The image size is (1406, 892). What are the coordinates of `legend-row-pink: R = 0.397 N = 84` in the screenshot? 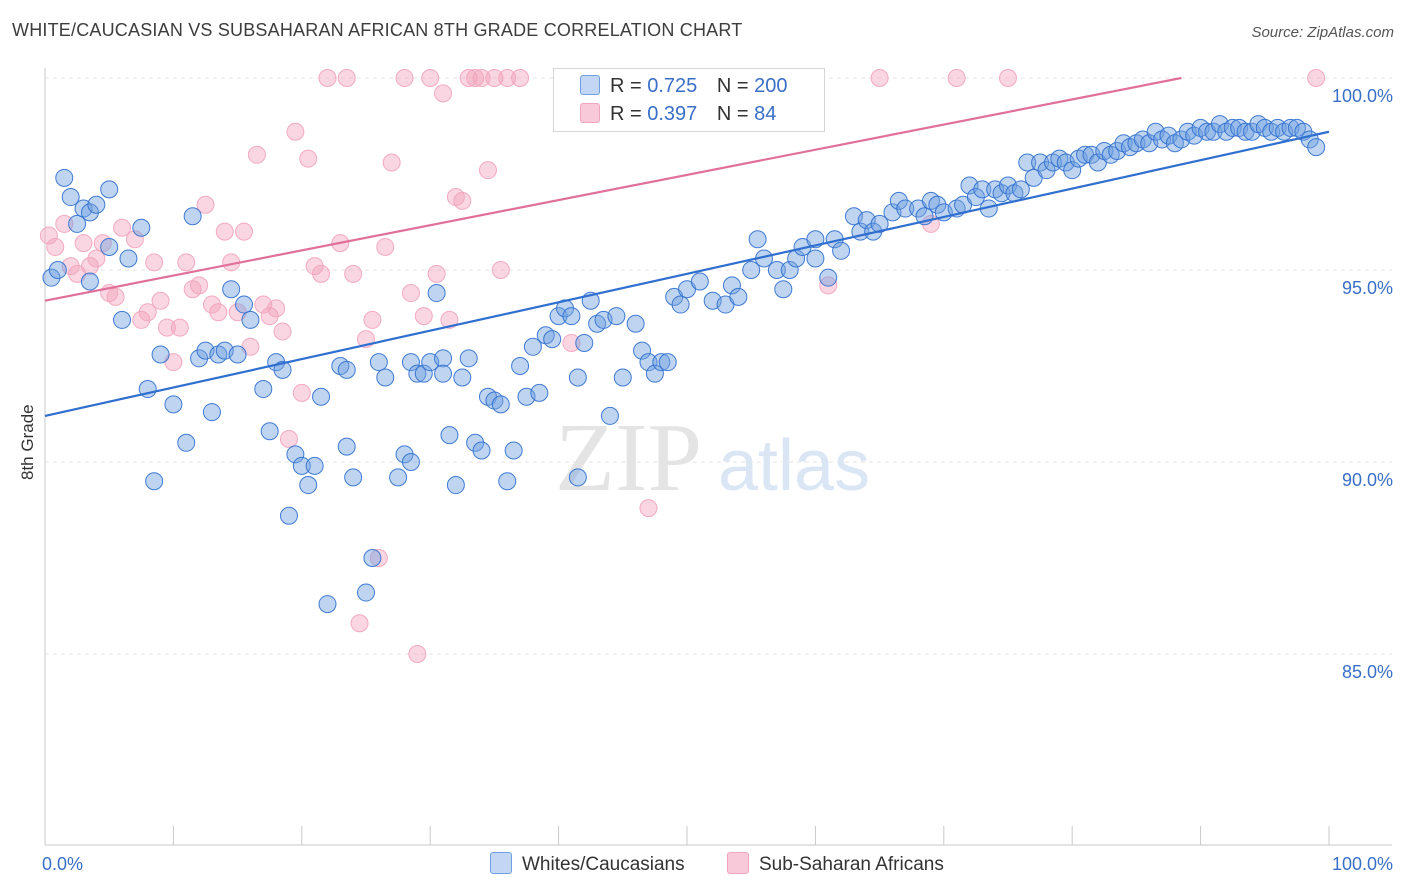 It's located at (678, 114).